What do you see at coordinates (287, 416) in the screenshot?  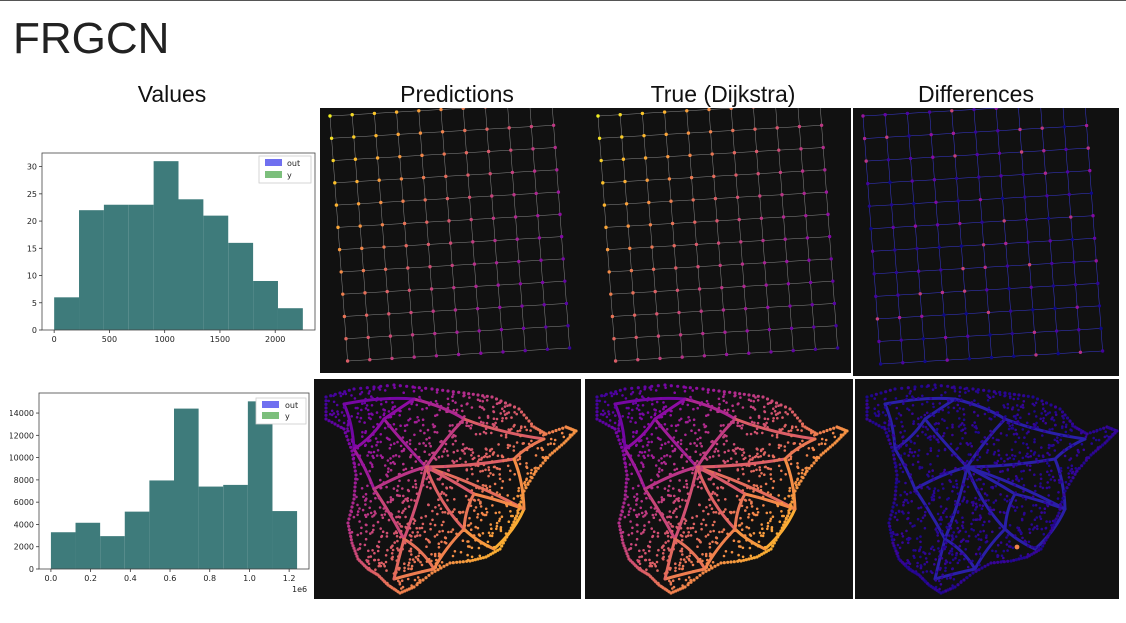 I see `legend-label-y: y` at bounding box center [287, 416].